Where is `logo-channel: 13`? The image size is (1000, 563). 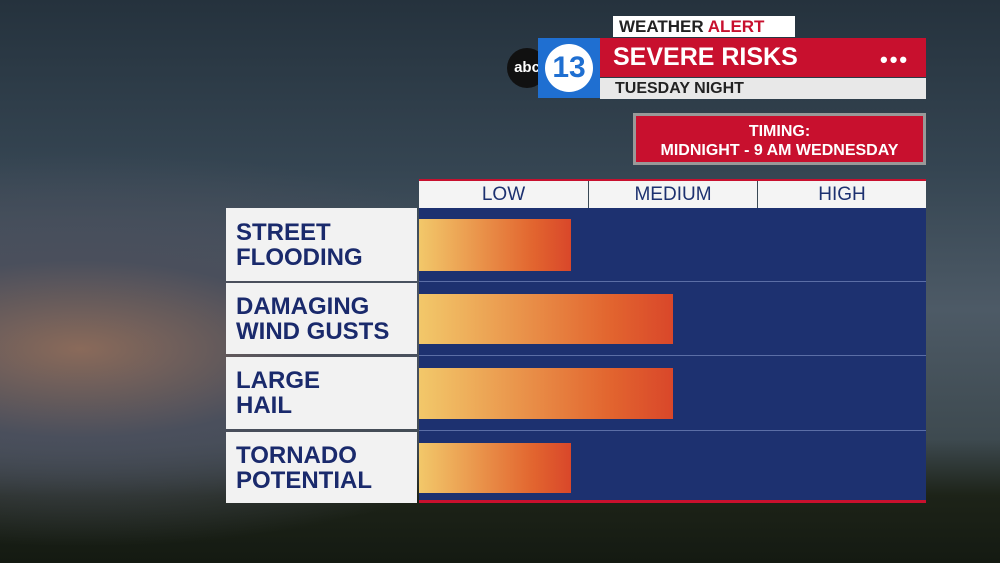 logo-channel: 13 is located at coordinates (569, 68).